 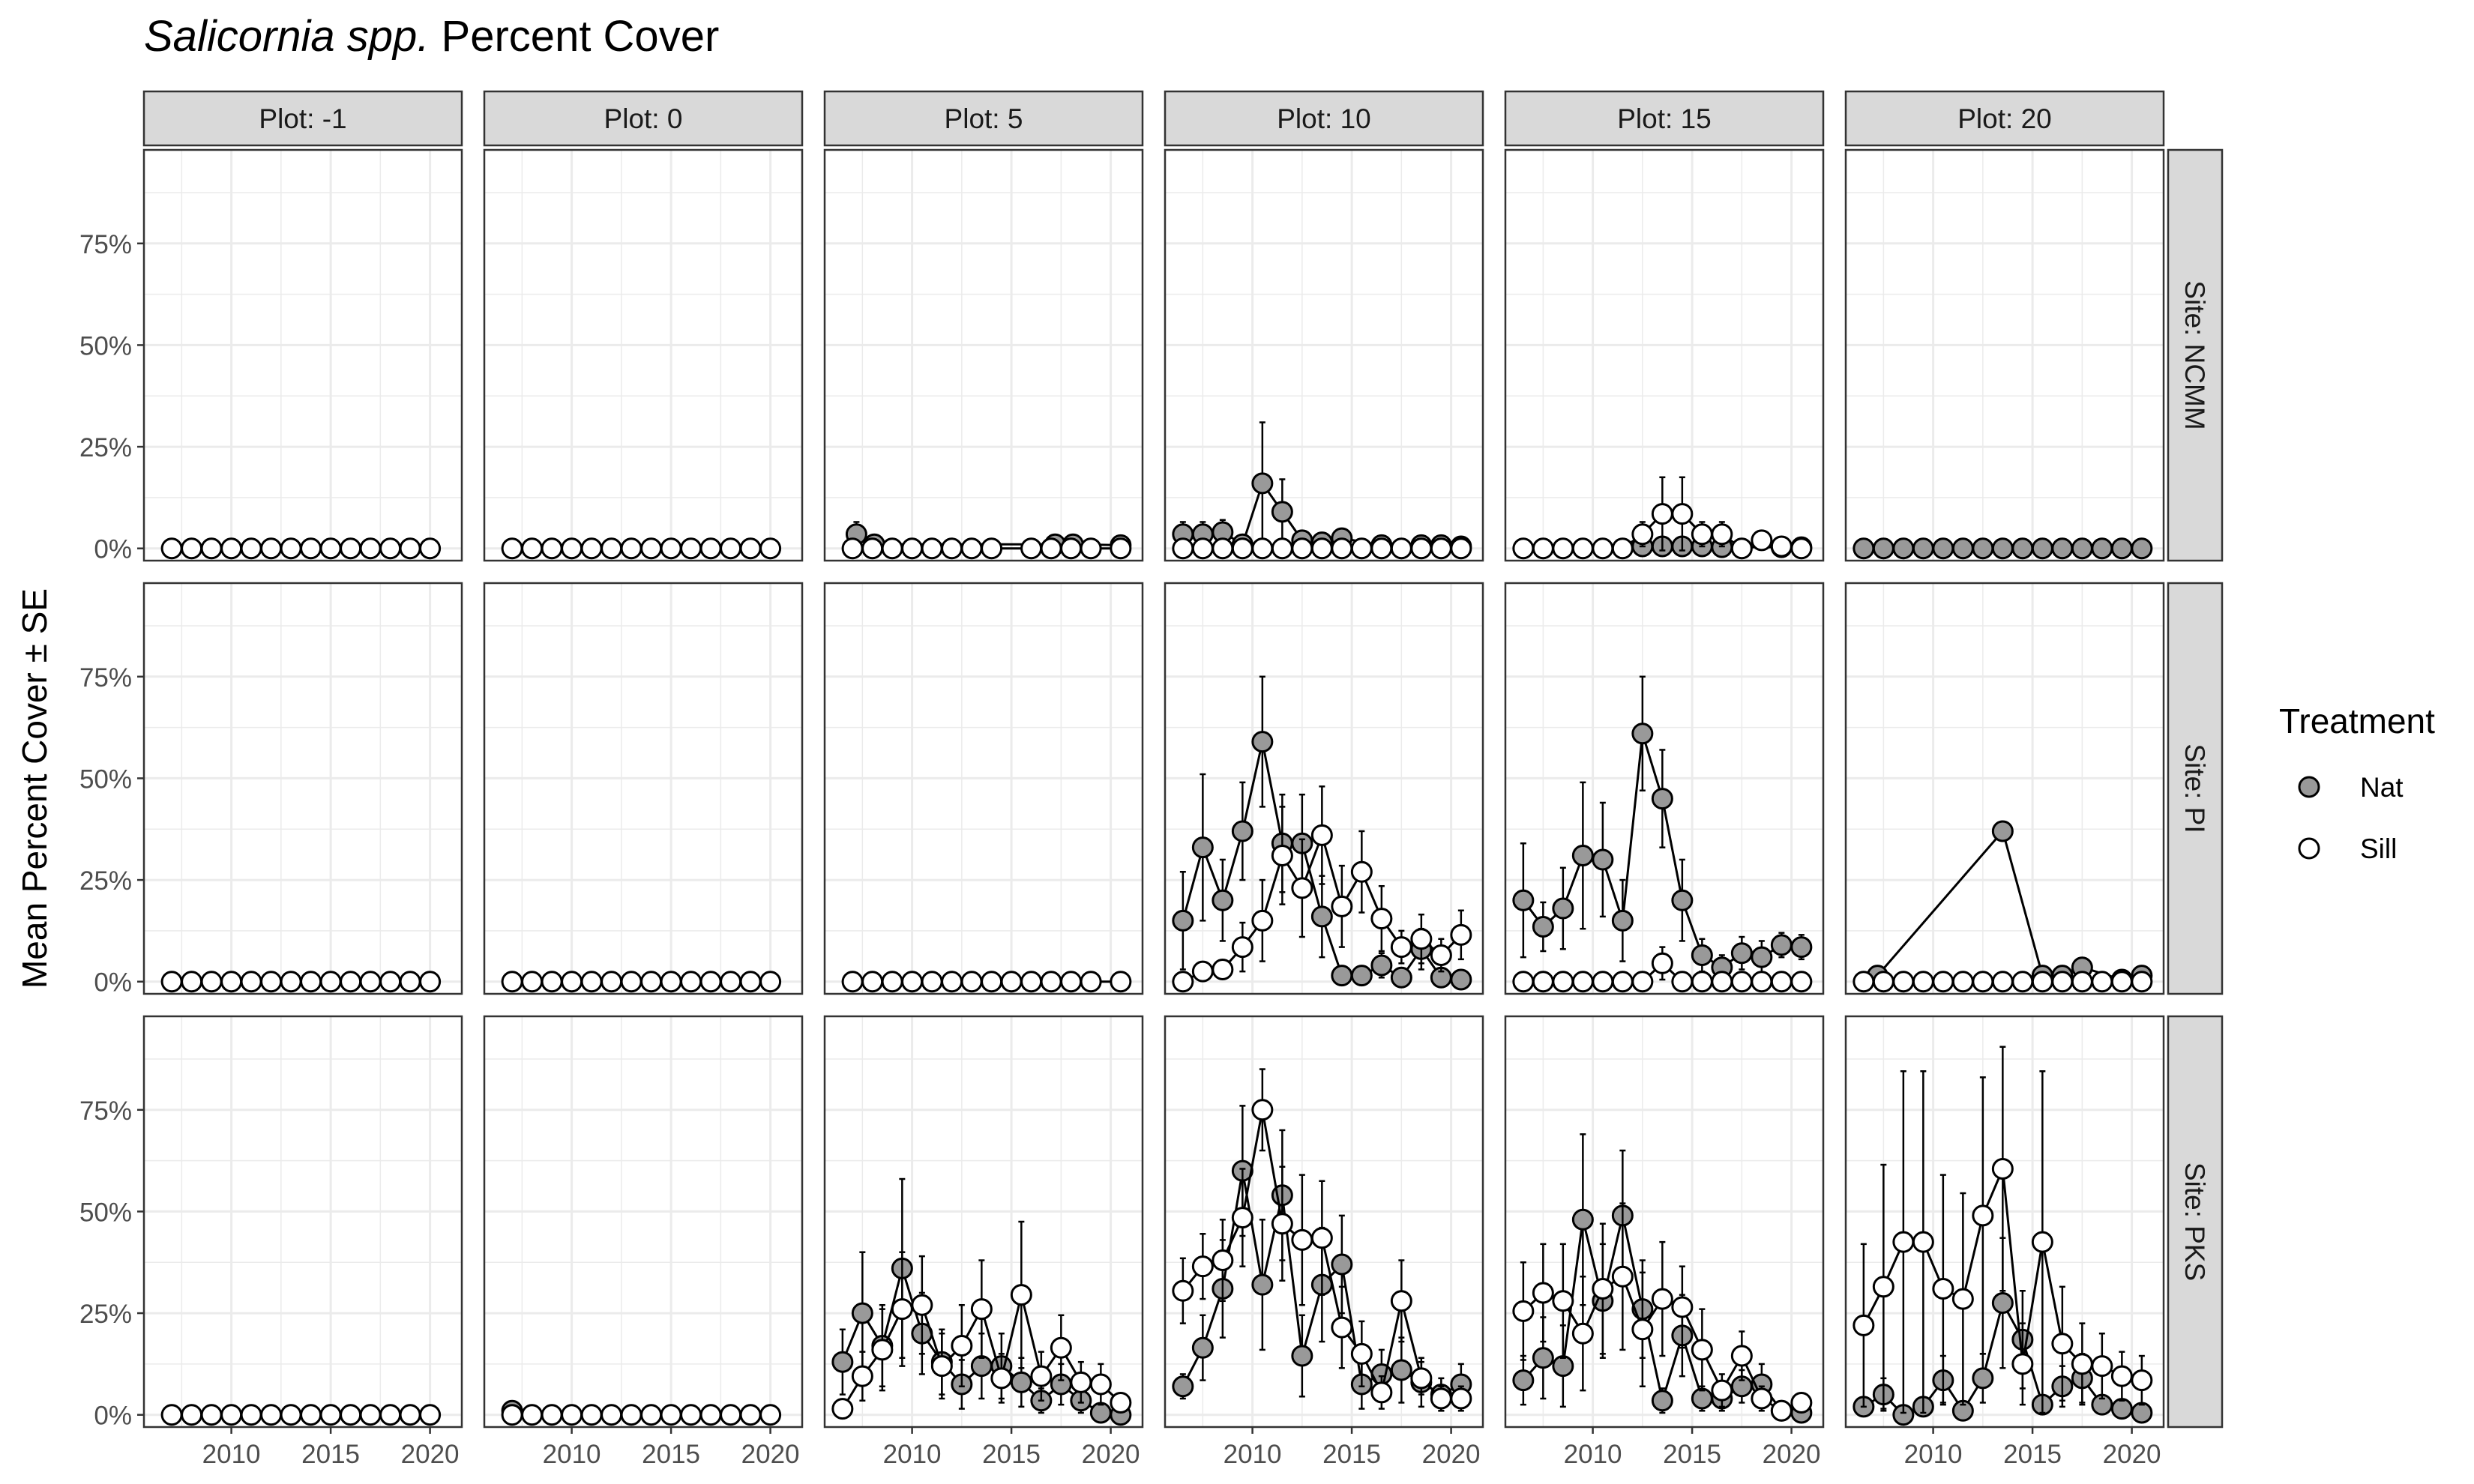 I want to click on x-tick-label: 2010, so click(x=1593, y=1454).